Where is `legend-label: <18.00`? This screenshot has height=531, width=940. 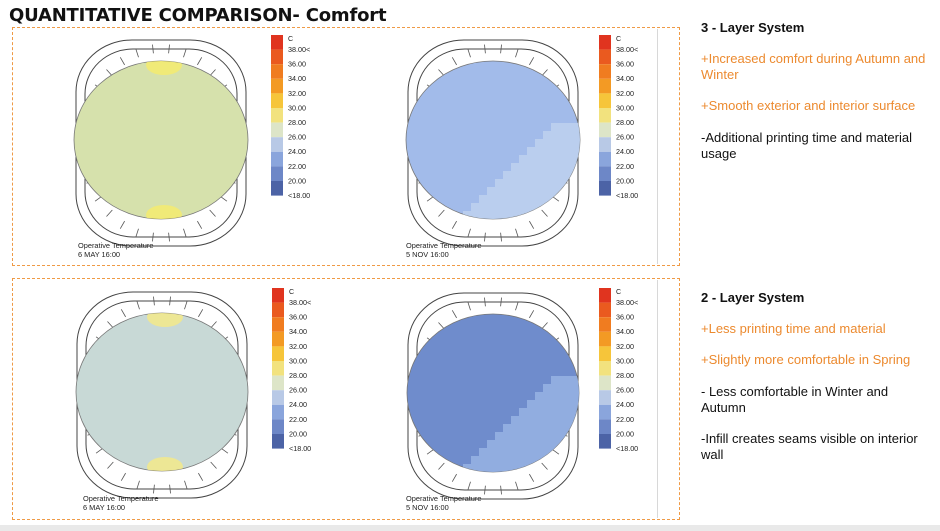
legend-label: <18.00 is located at coordinates (299, 195).